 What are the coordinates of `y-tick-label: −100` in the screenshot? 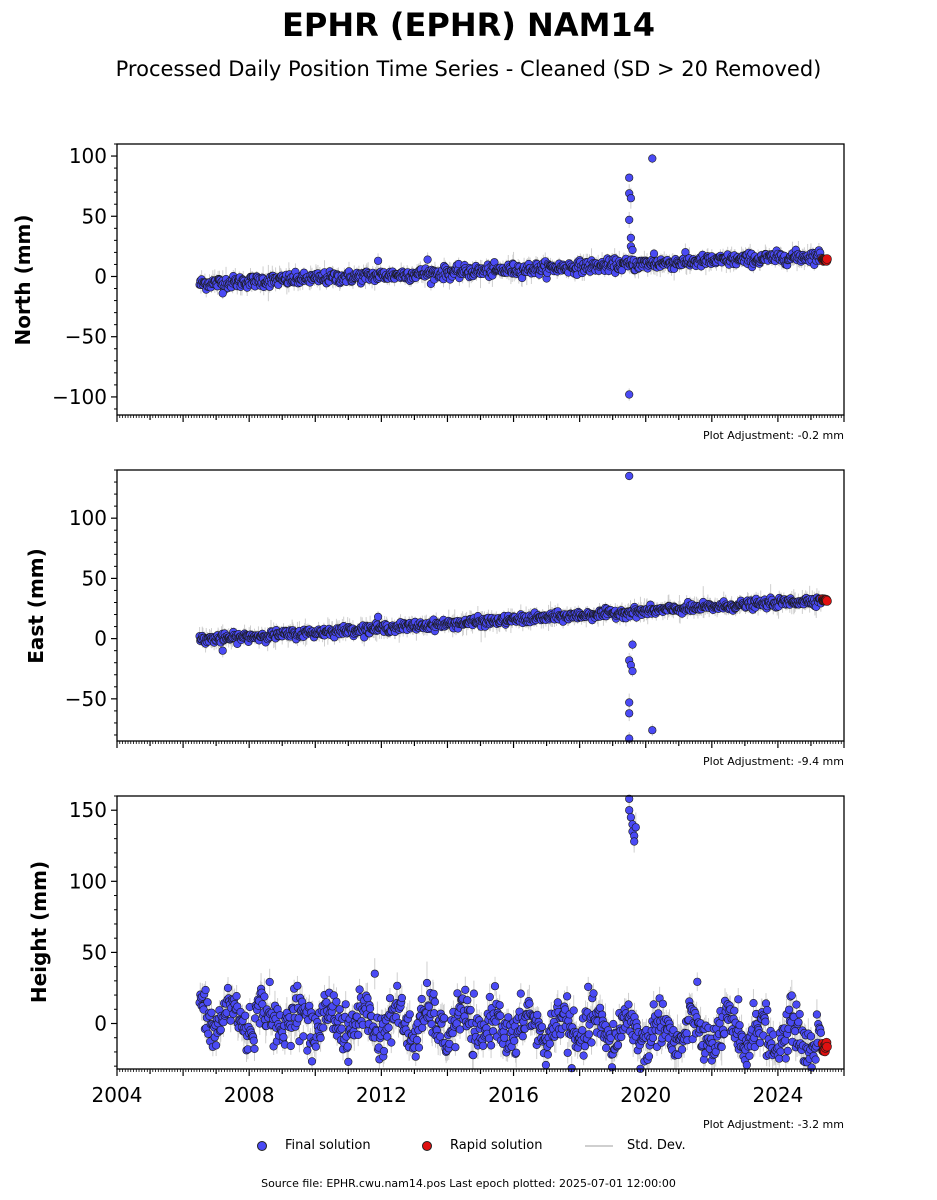 It's located at (79, 397).